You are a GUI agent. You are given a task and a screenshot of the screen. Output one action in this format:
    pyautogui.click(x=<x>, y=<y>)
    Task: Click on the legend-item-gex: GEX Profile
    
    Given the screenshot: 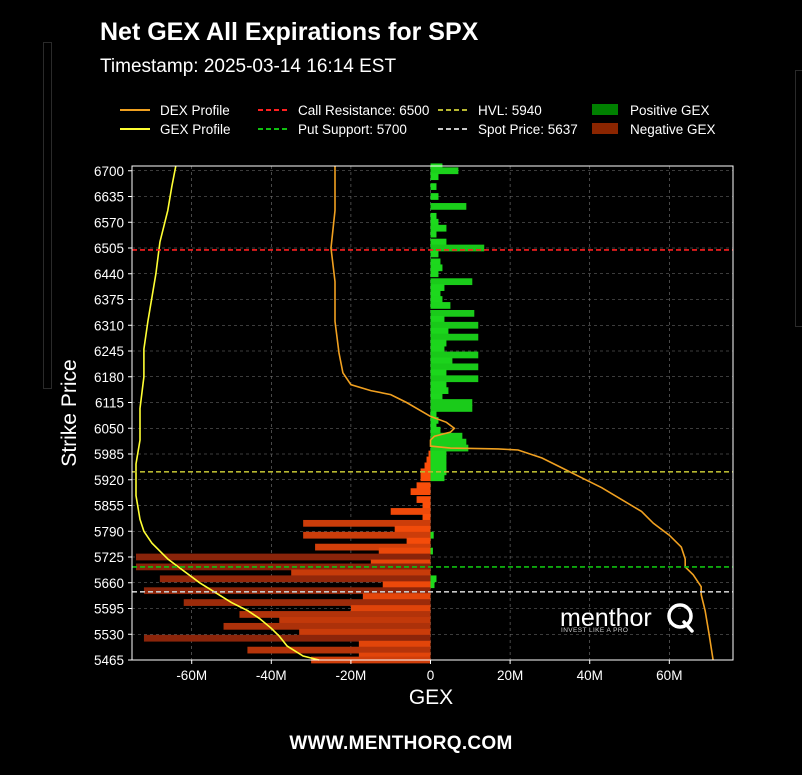 What is the action you would take?
    pyautogui.click(x=175, y=129)
    